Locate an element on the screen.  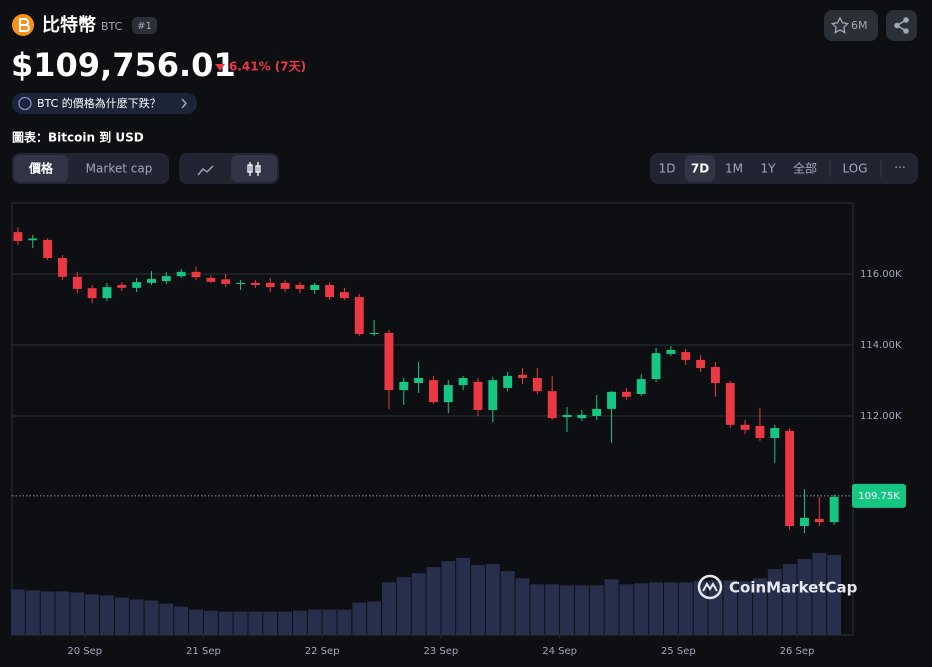
current-price-label: 109.75K is located at coordinates (879, 496).